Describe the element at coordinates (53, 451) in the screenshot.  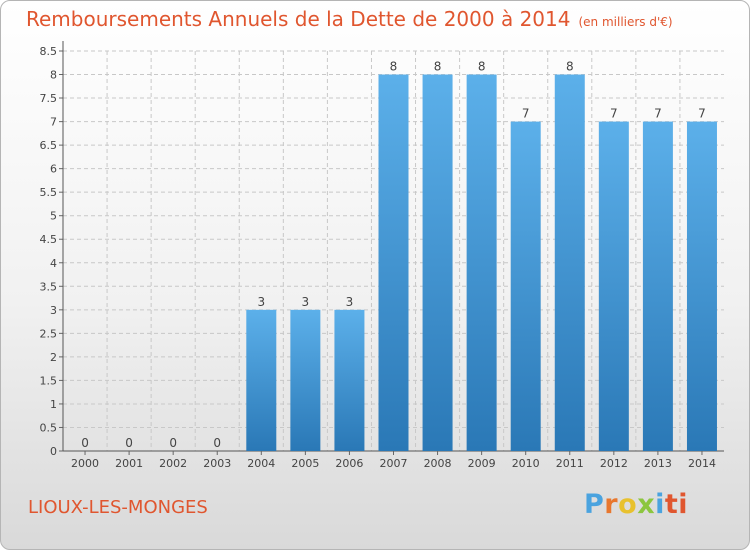
I see `y-tick-label: 0` at that location.